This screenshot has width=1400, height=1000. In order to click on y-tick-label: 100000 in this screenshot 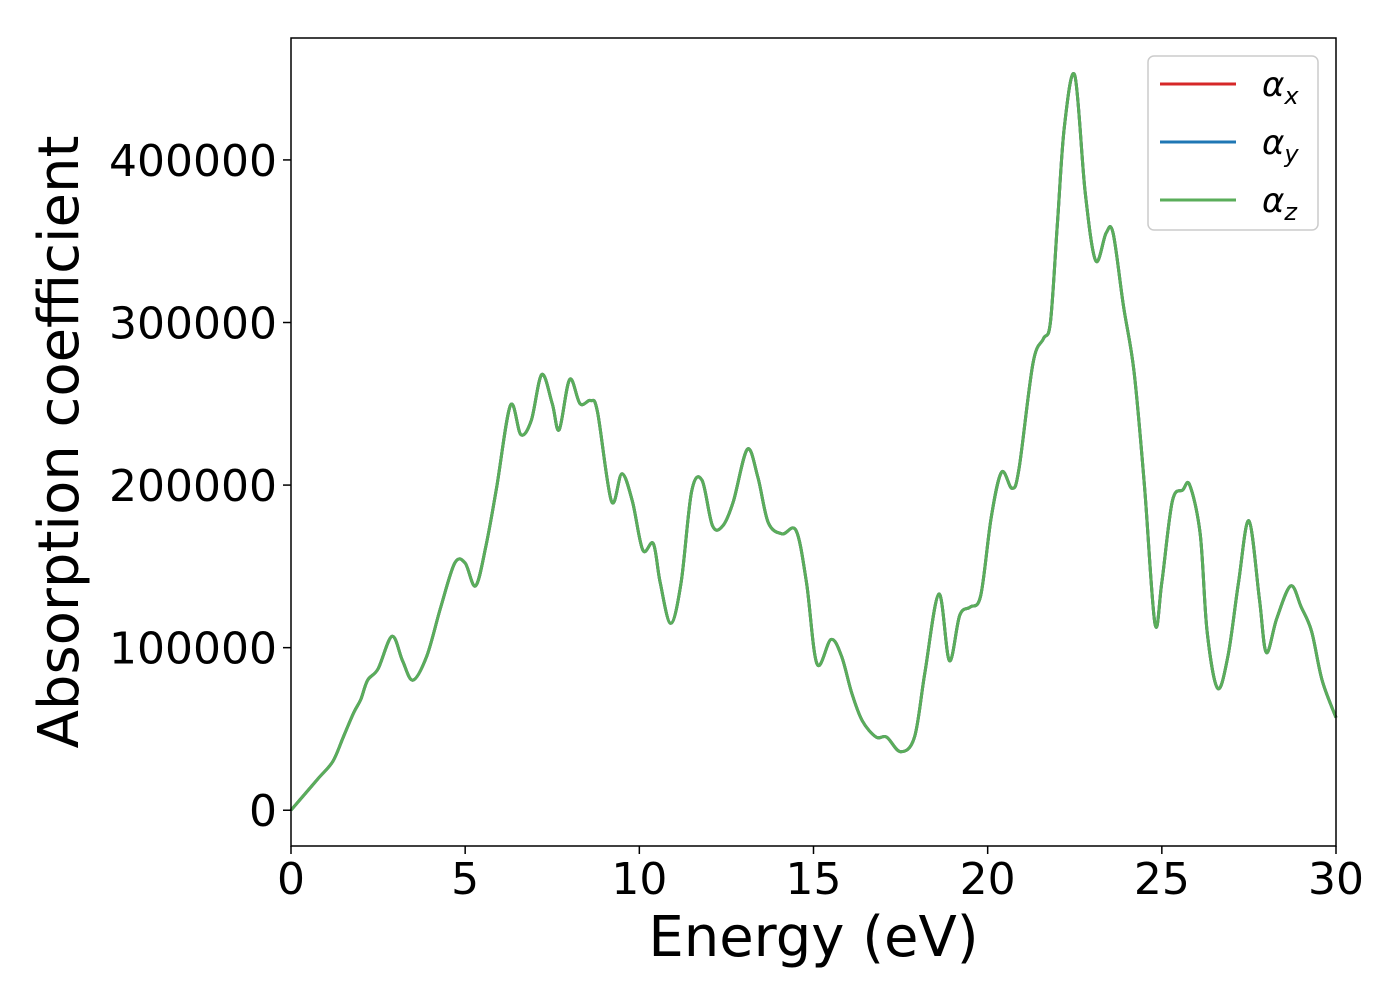, I will do `click(193, 649)`.